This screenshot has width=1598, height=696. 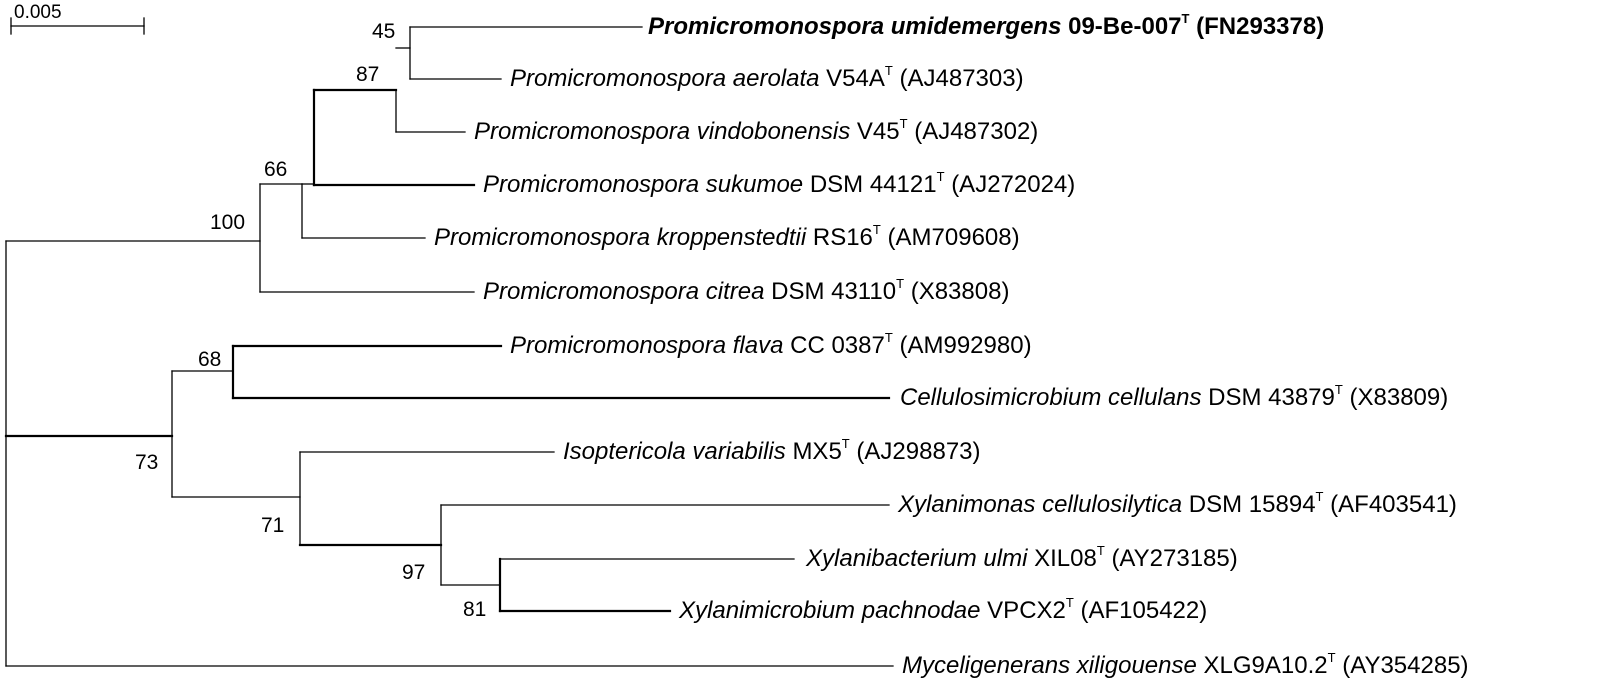 I want to click on strain: VPCX2, so click(x=1026, y=610).